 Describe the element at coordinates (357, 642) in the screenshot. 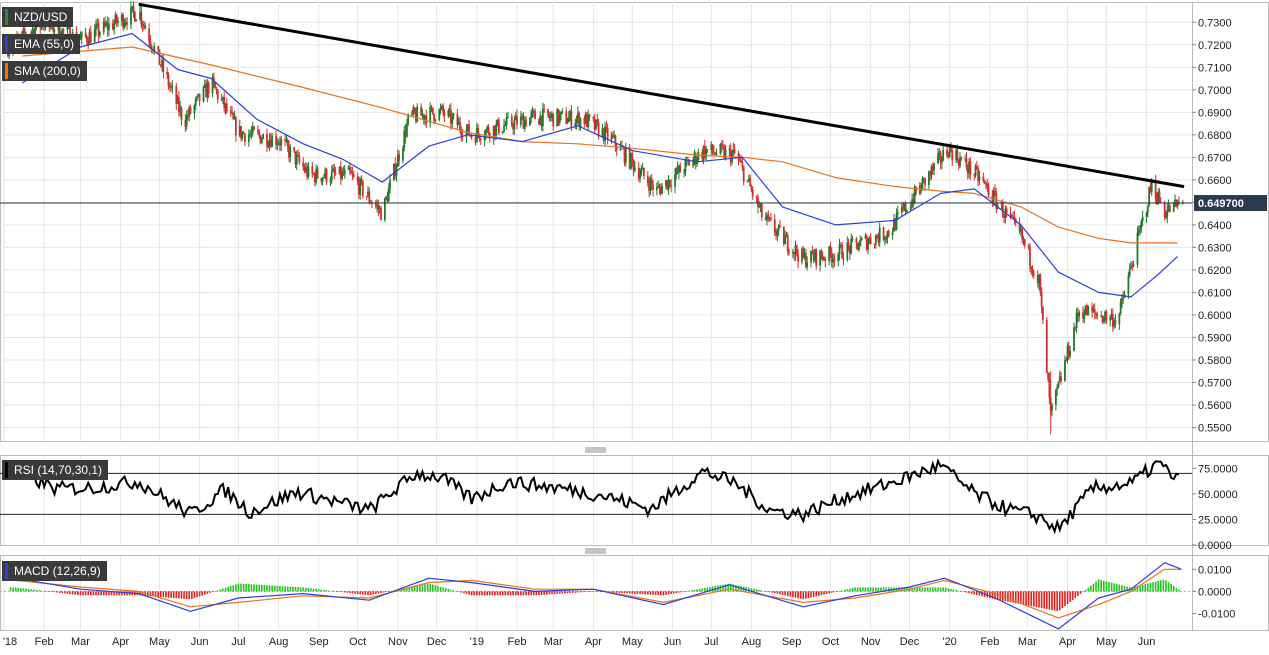

I see `x-tick-label: Oct` at that location.